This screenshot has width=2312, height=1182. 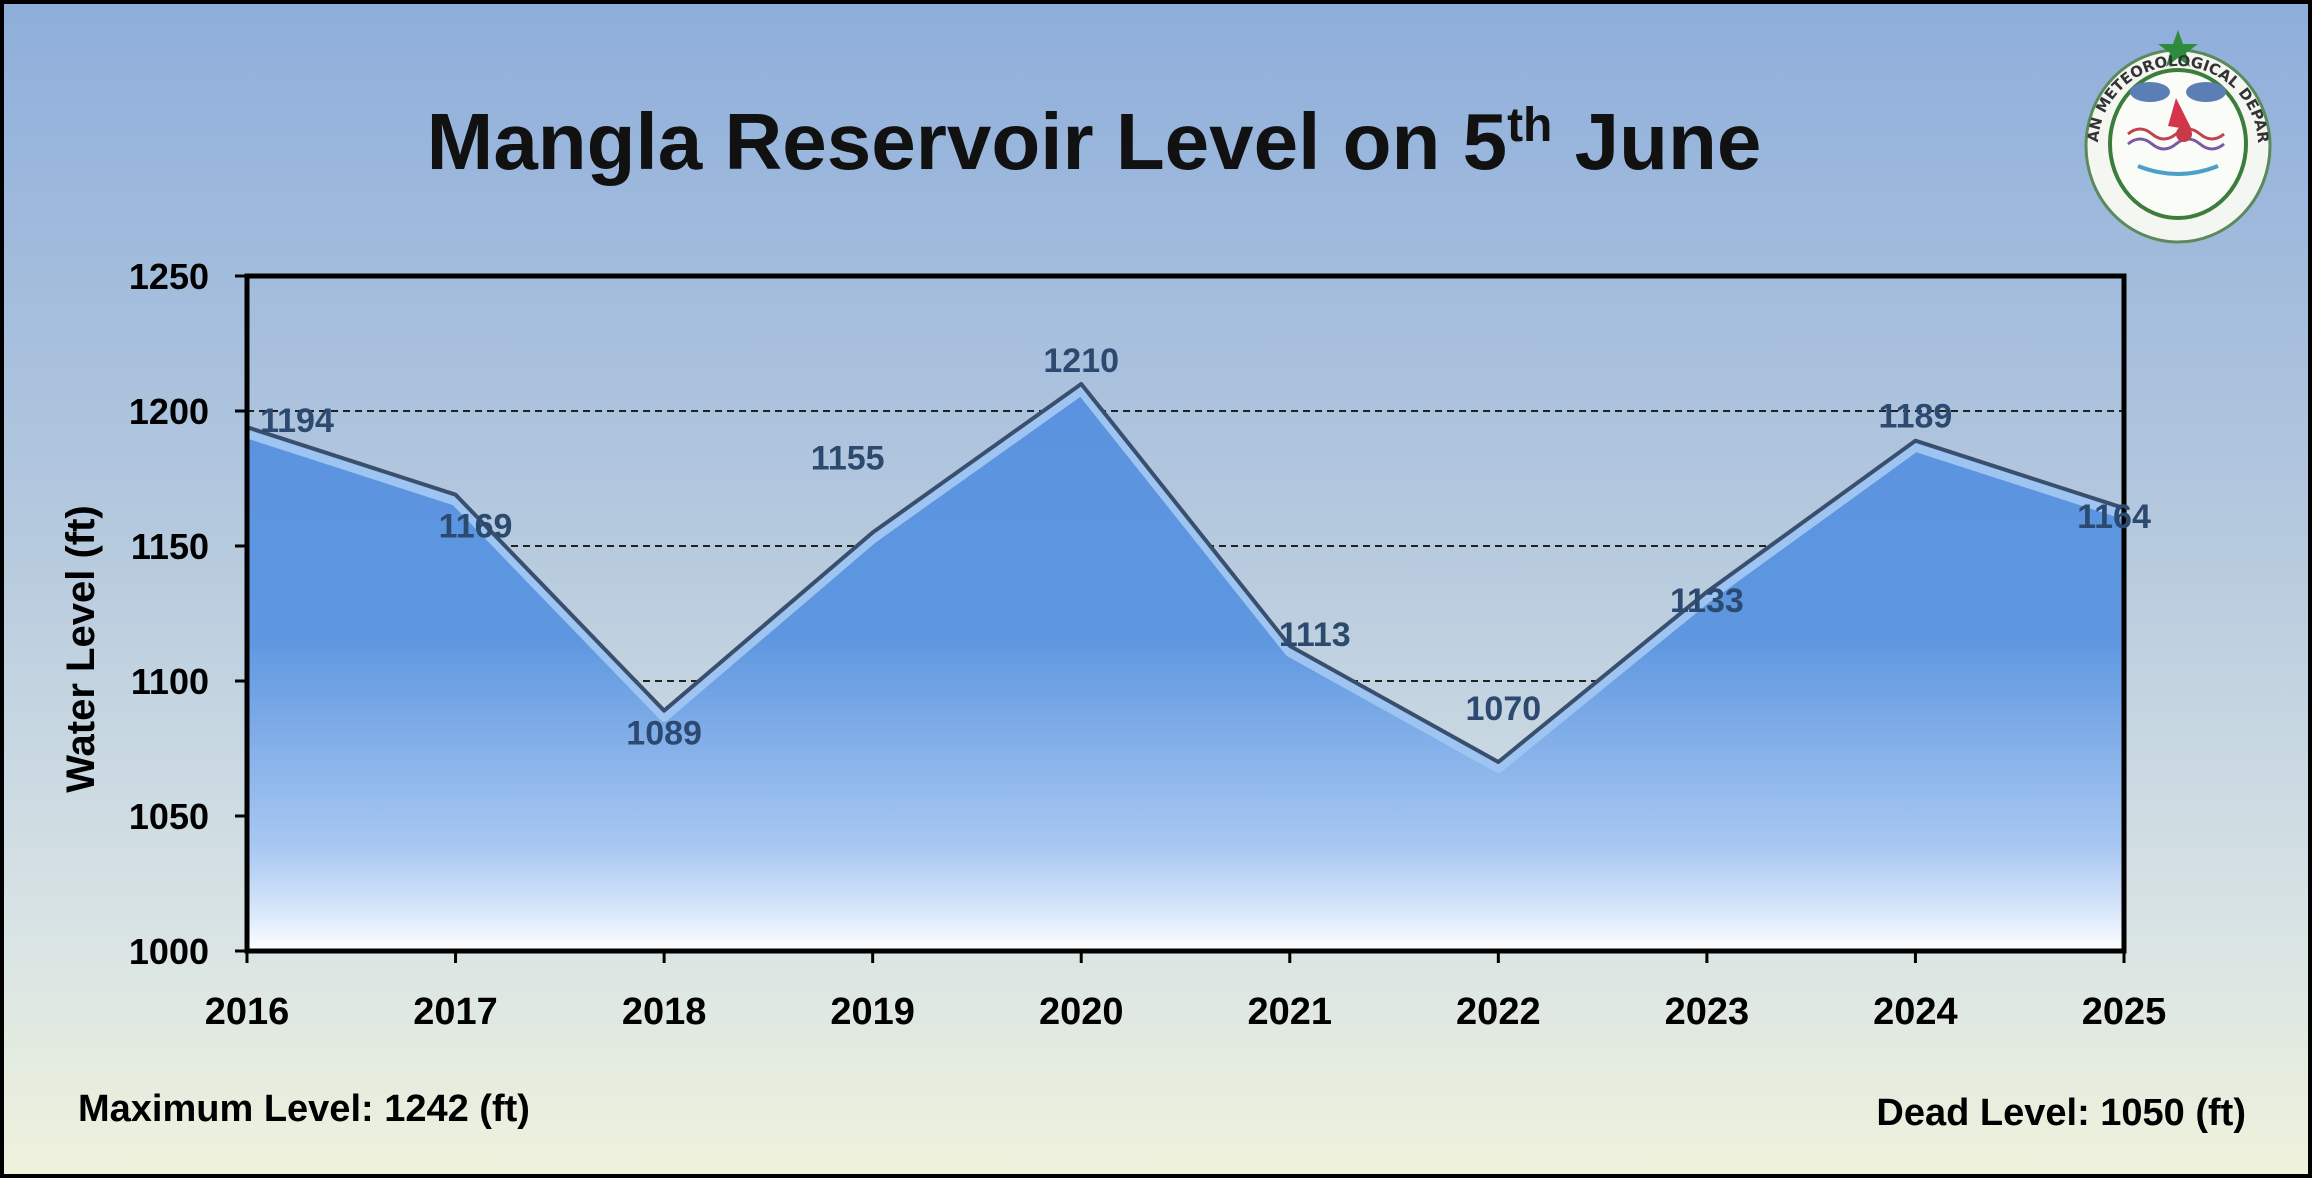 What do you see at coordinates (170, 681) in the screenshot?
I see `y-tick-label: 1100` at bounding box center [170, 681].